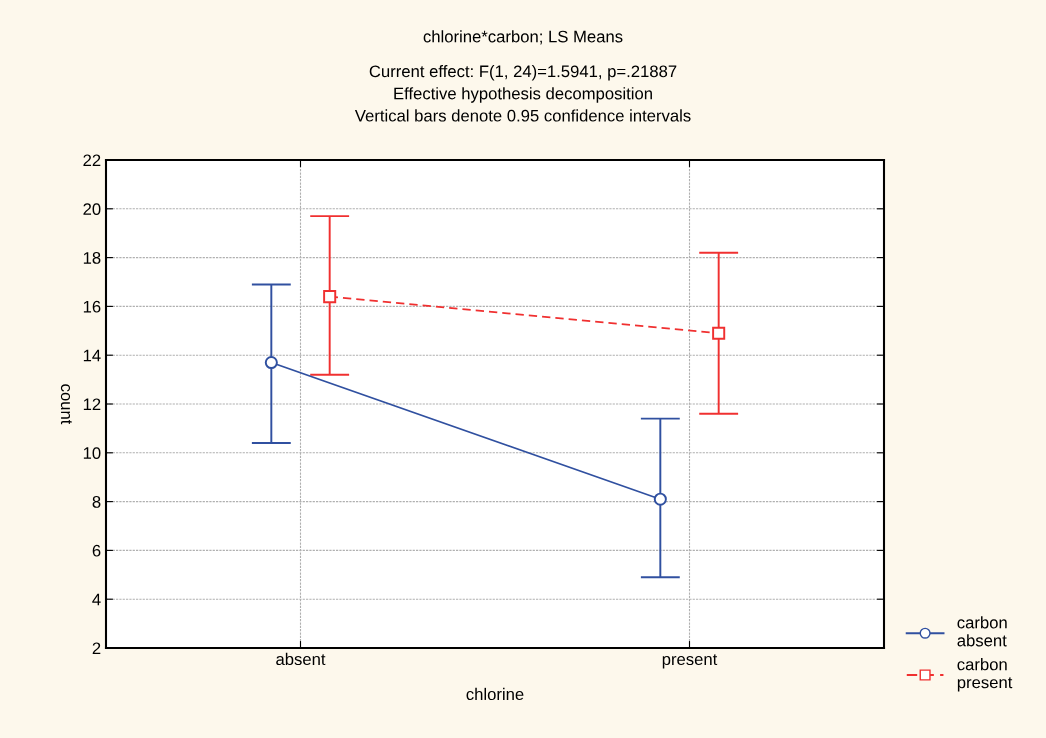 The image size is (1046, 738). What do you see at coordinates (96, 599) in the screenshot?
I see `y-tick-label: 4` at bounding box center [96, 599].